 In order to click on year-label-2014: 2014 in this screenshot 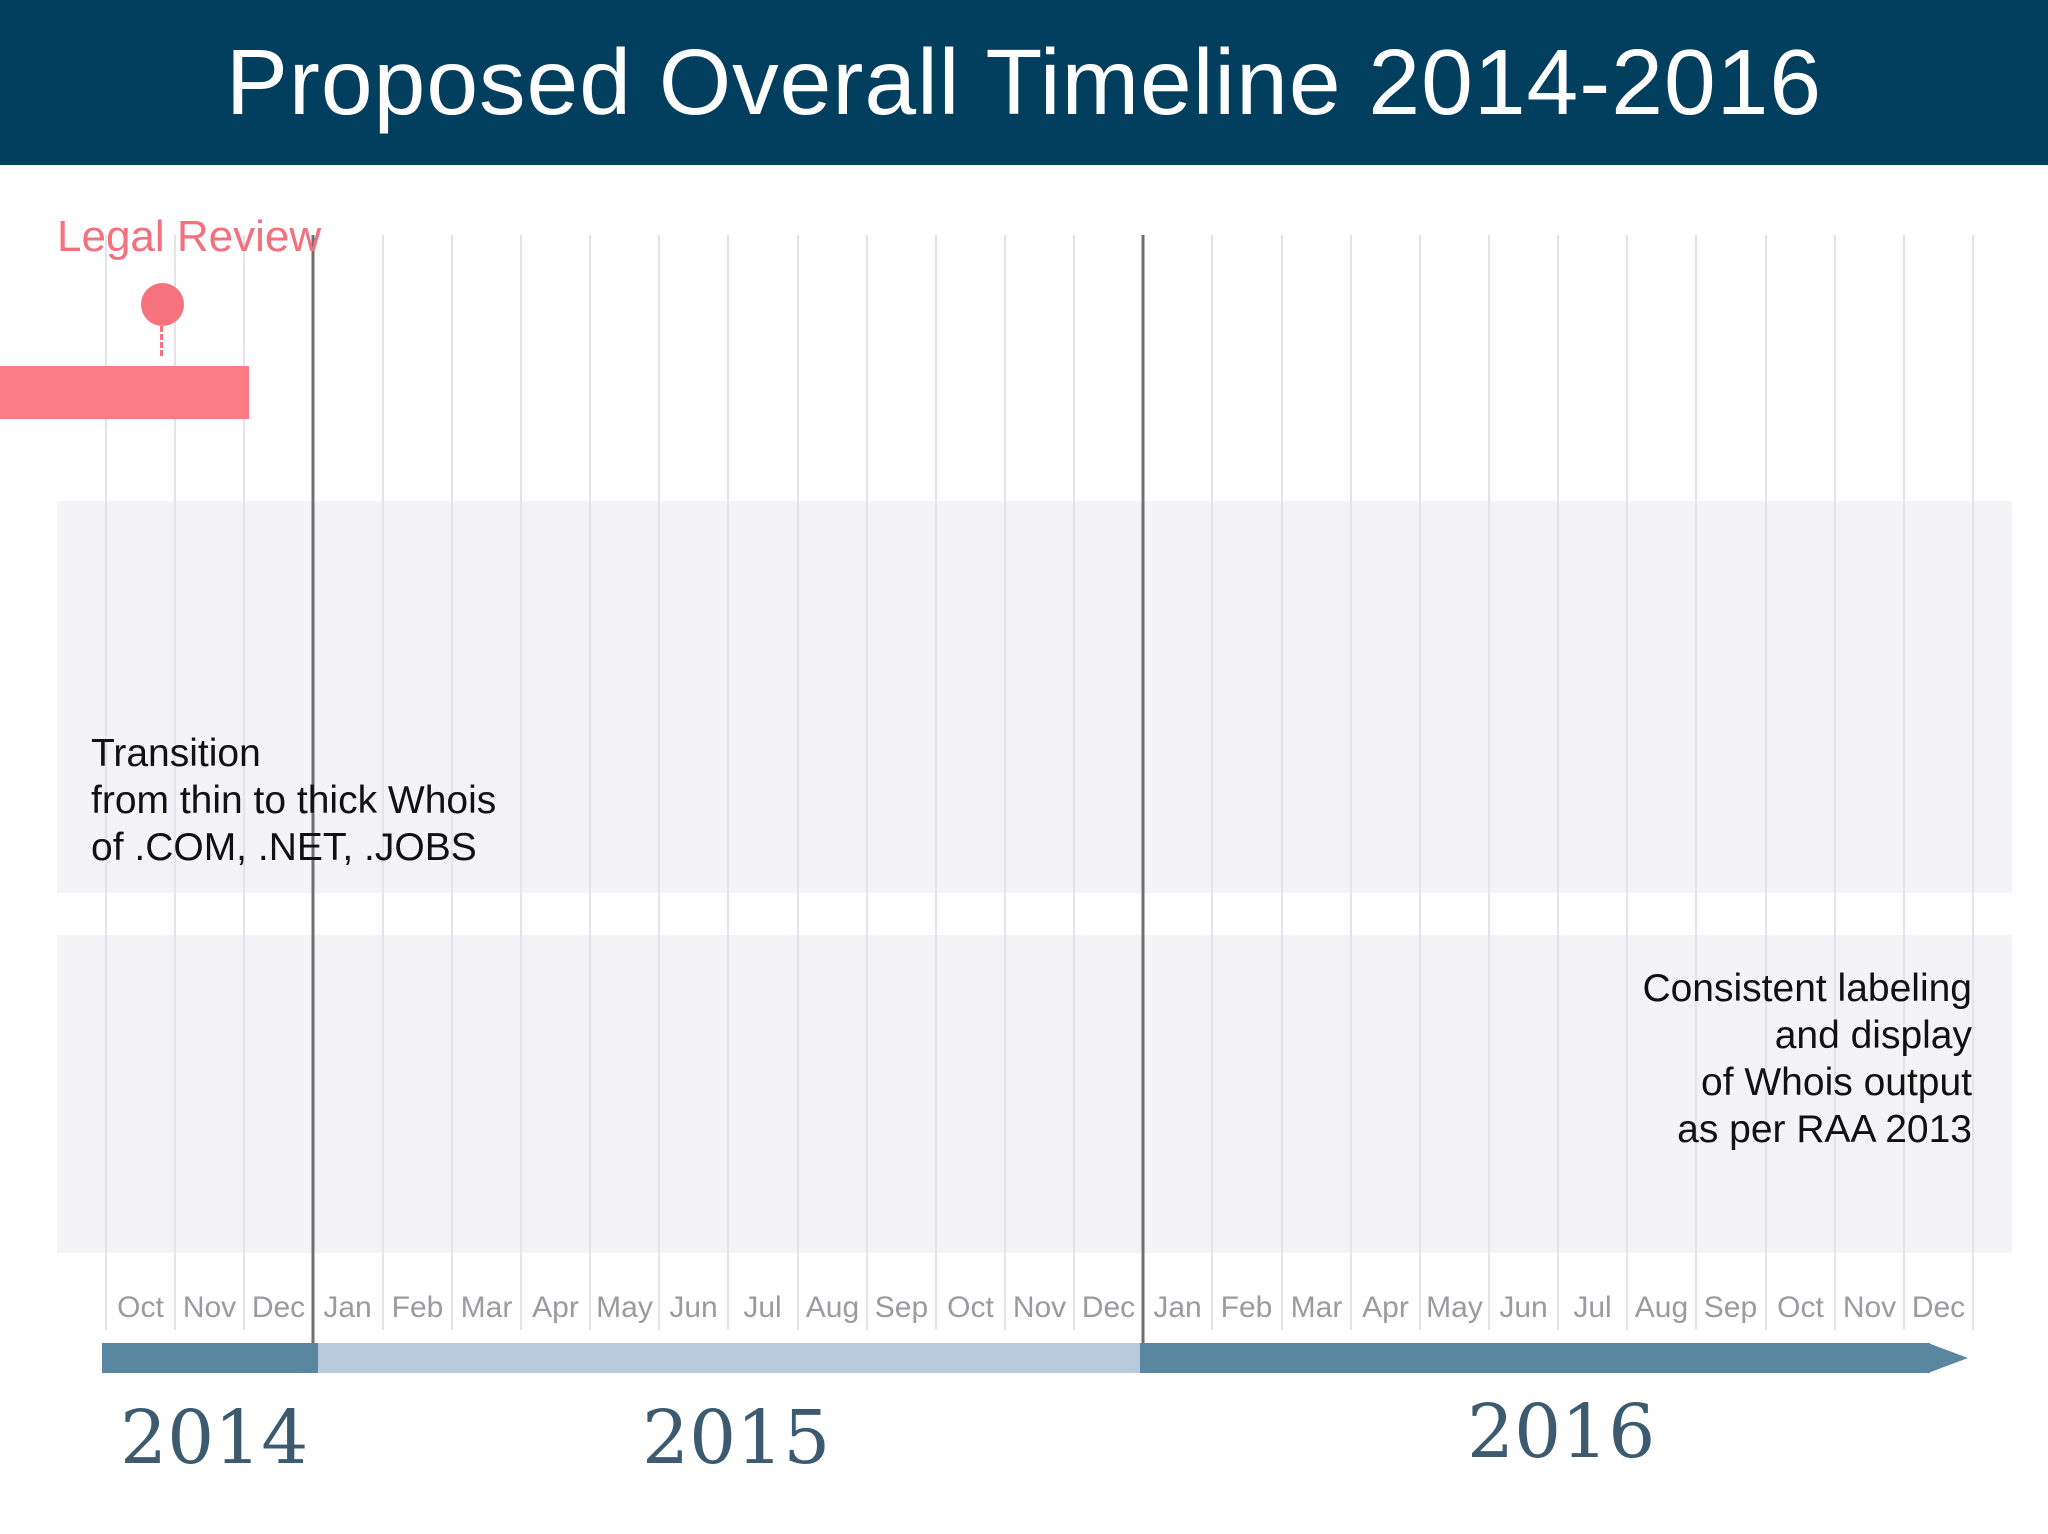, I will do `click(214, 1438)`.